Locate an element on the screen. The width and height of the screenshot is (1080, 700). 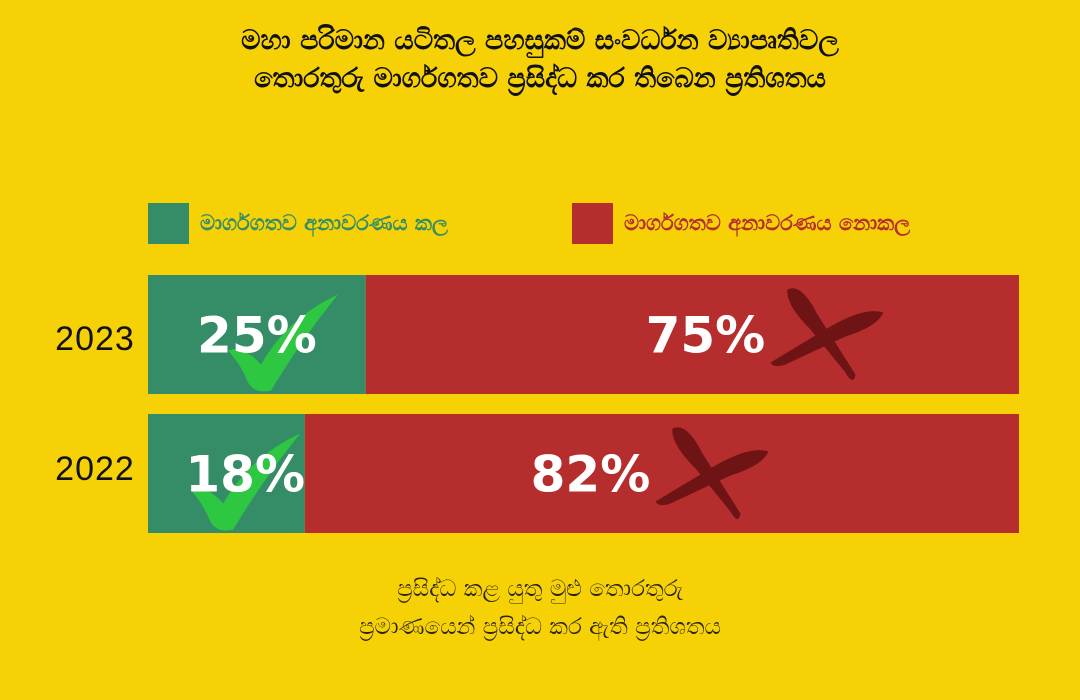
category-label-2023: 2023 is located at coordinates (95, 339).